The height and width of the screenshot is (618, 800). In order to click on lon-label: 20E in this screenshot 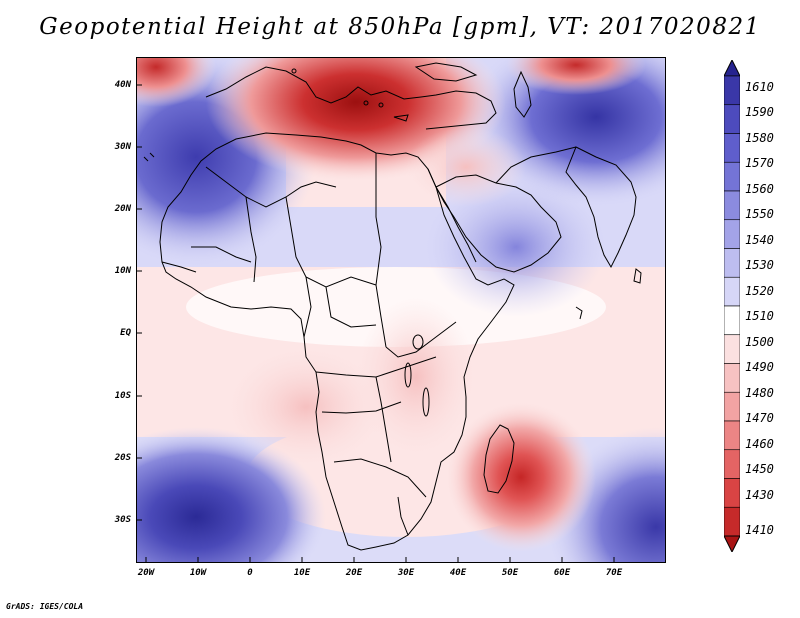, I will do `click(354, 573)`.